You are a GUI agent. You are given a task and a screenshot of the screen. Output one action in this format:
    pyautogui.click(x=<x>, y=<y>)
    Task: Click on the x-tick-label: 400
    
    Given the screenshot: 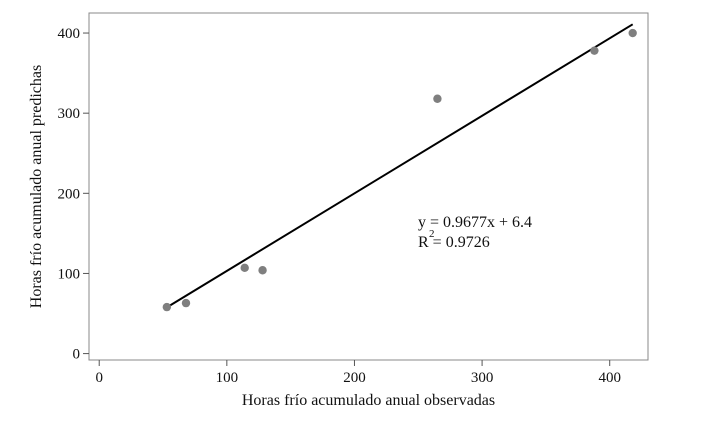 What is the action you would take?
    pyautogui.click(x=609, y=378)
    